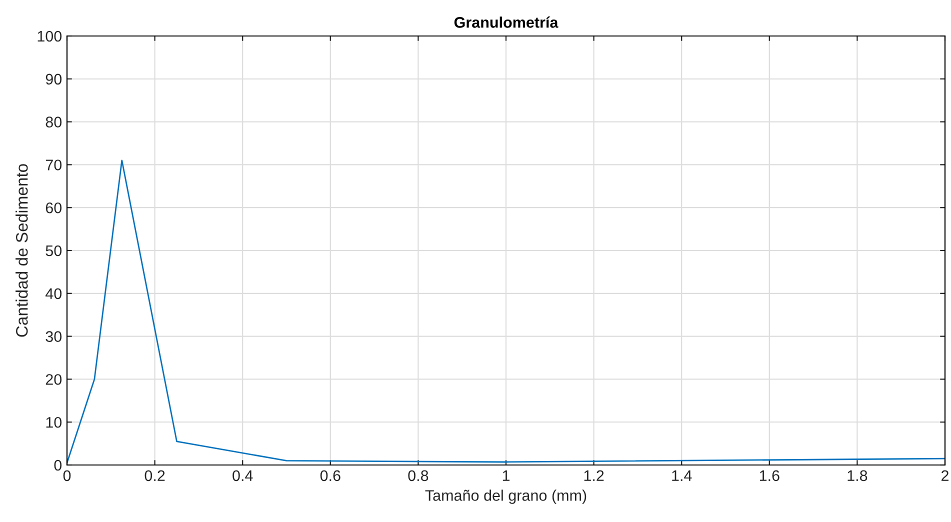  What do you see at coordinates (418, 476) in the screenshot?
I see `x-tick-label: 0.8` at bounding box center [418, 476].